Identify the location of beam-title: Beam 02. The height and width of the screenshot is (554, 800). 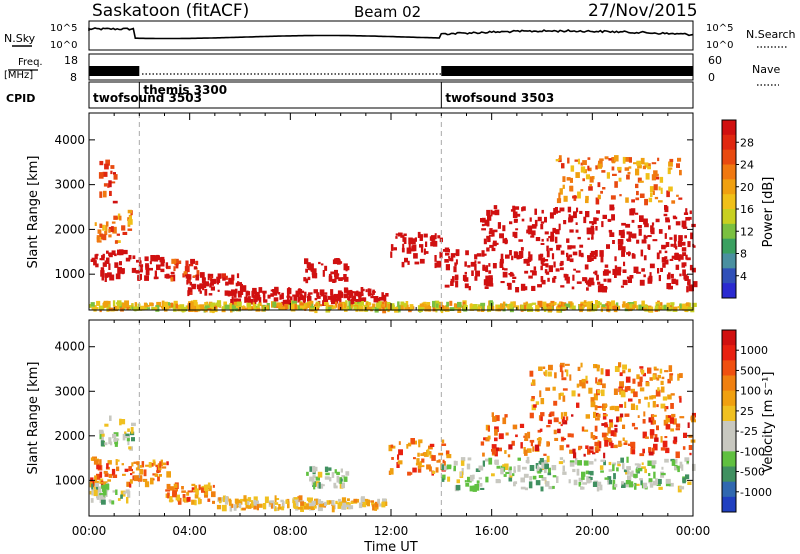
(387, 12).